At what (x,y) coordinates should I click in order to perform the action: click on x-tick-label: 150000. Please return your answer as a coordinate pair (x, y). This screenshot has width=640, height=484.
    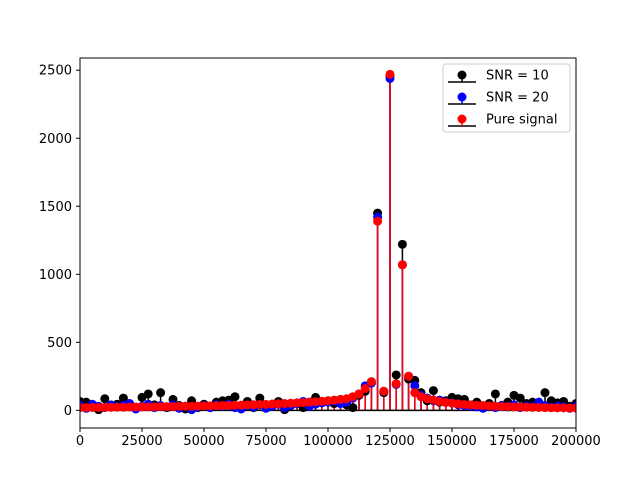
    Looking at the image, I should click on (452, 441).